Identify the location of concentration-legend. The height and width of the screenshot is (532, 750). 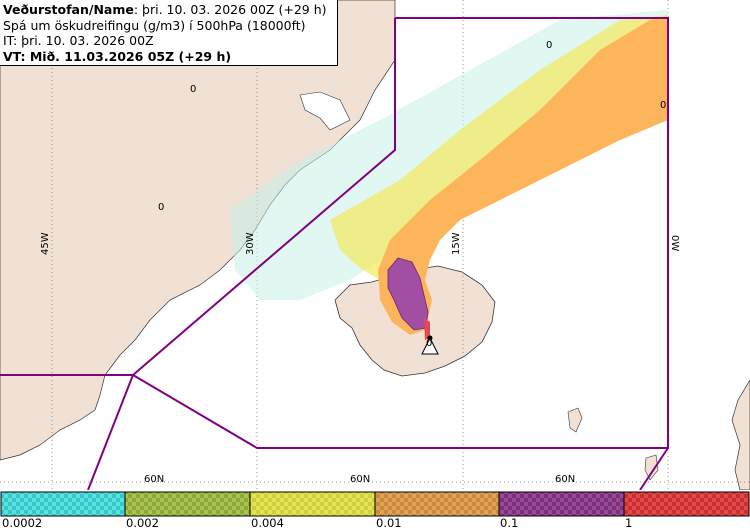
(375, 504).